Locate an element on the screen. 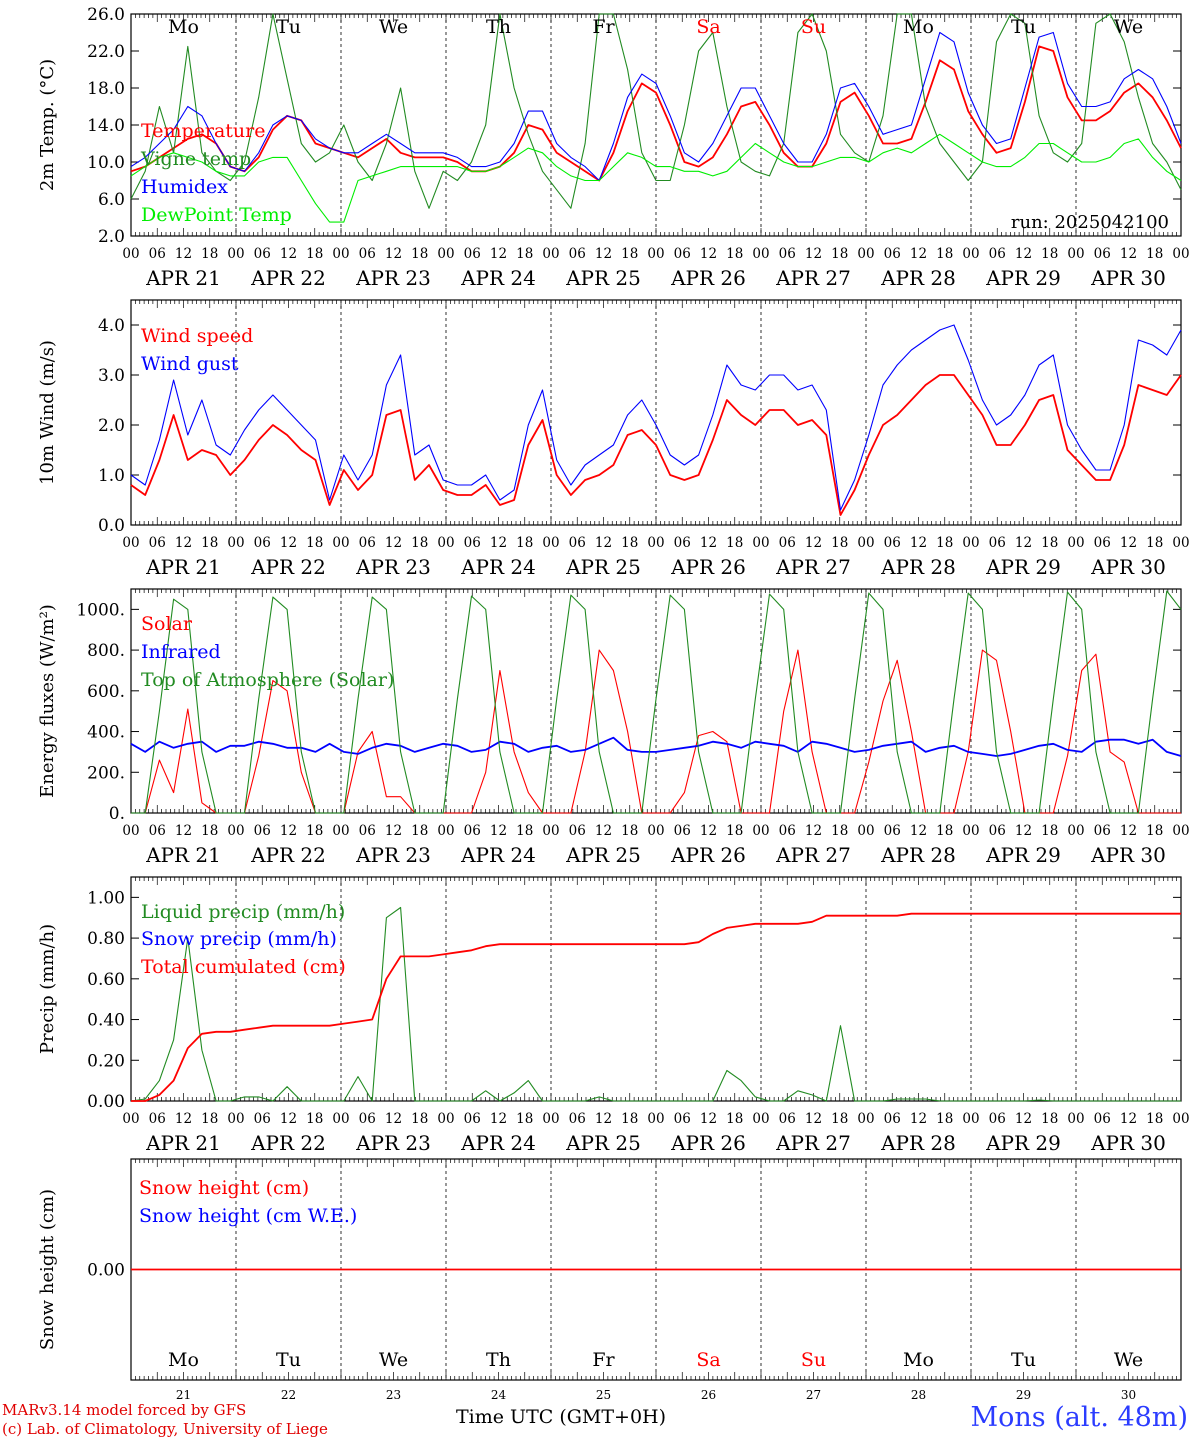 This screenshot has height=1440, width=1194. y-tick-label: 0.00 is located at coordinates (106, 1102).